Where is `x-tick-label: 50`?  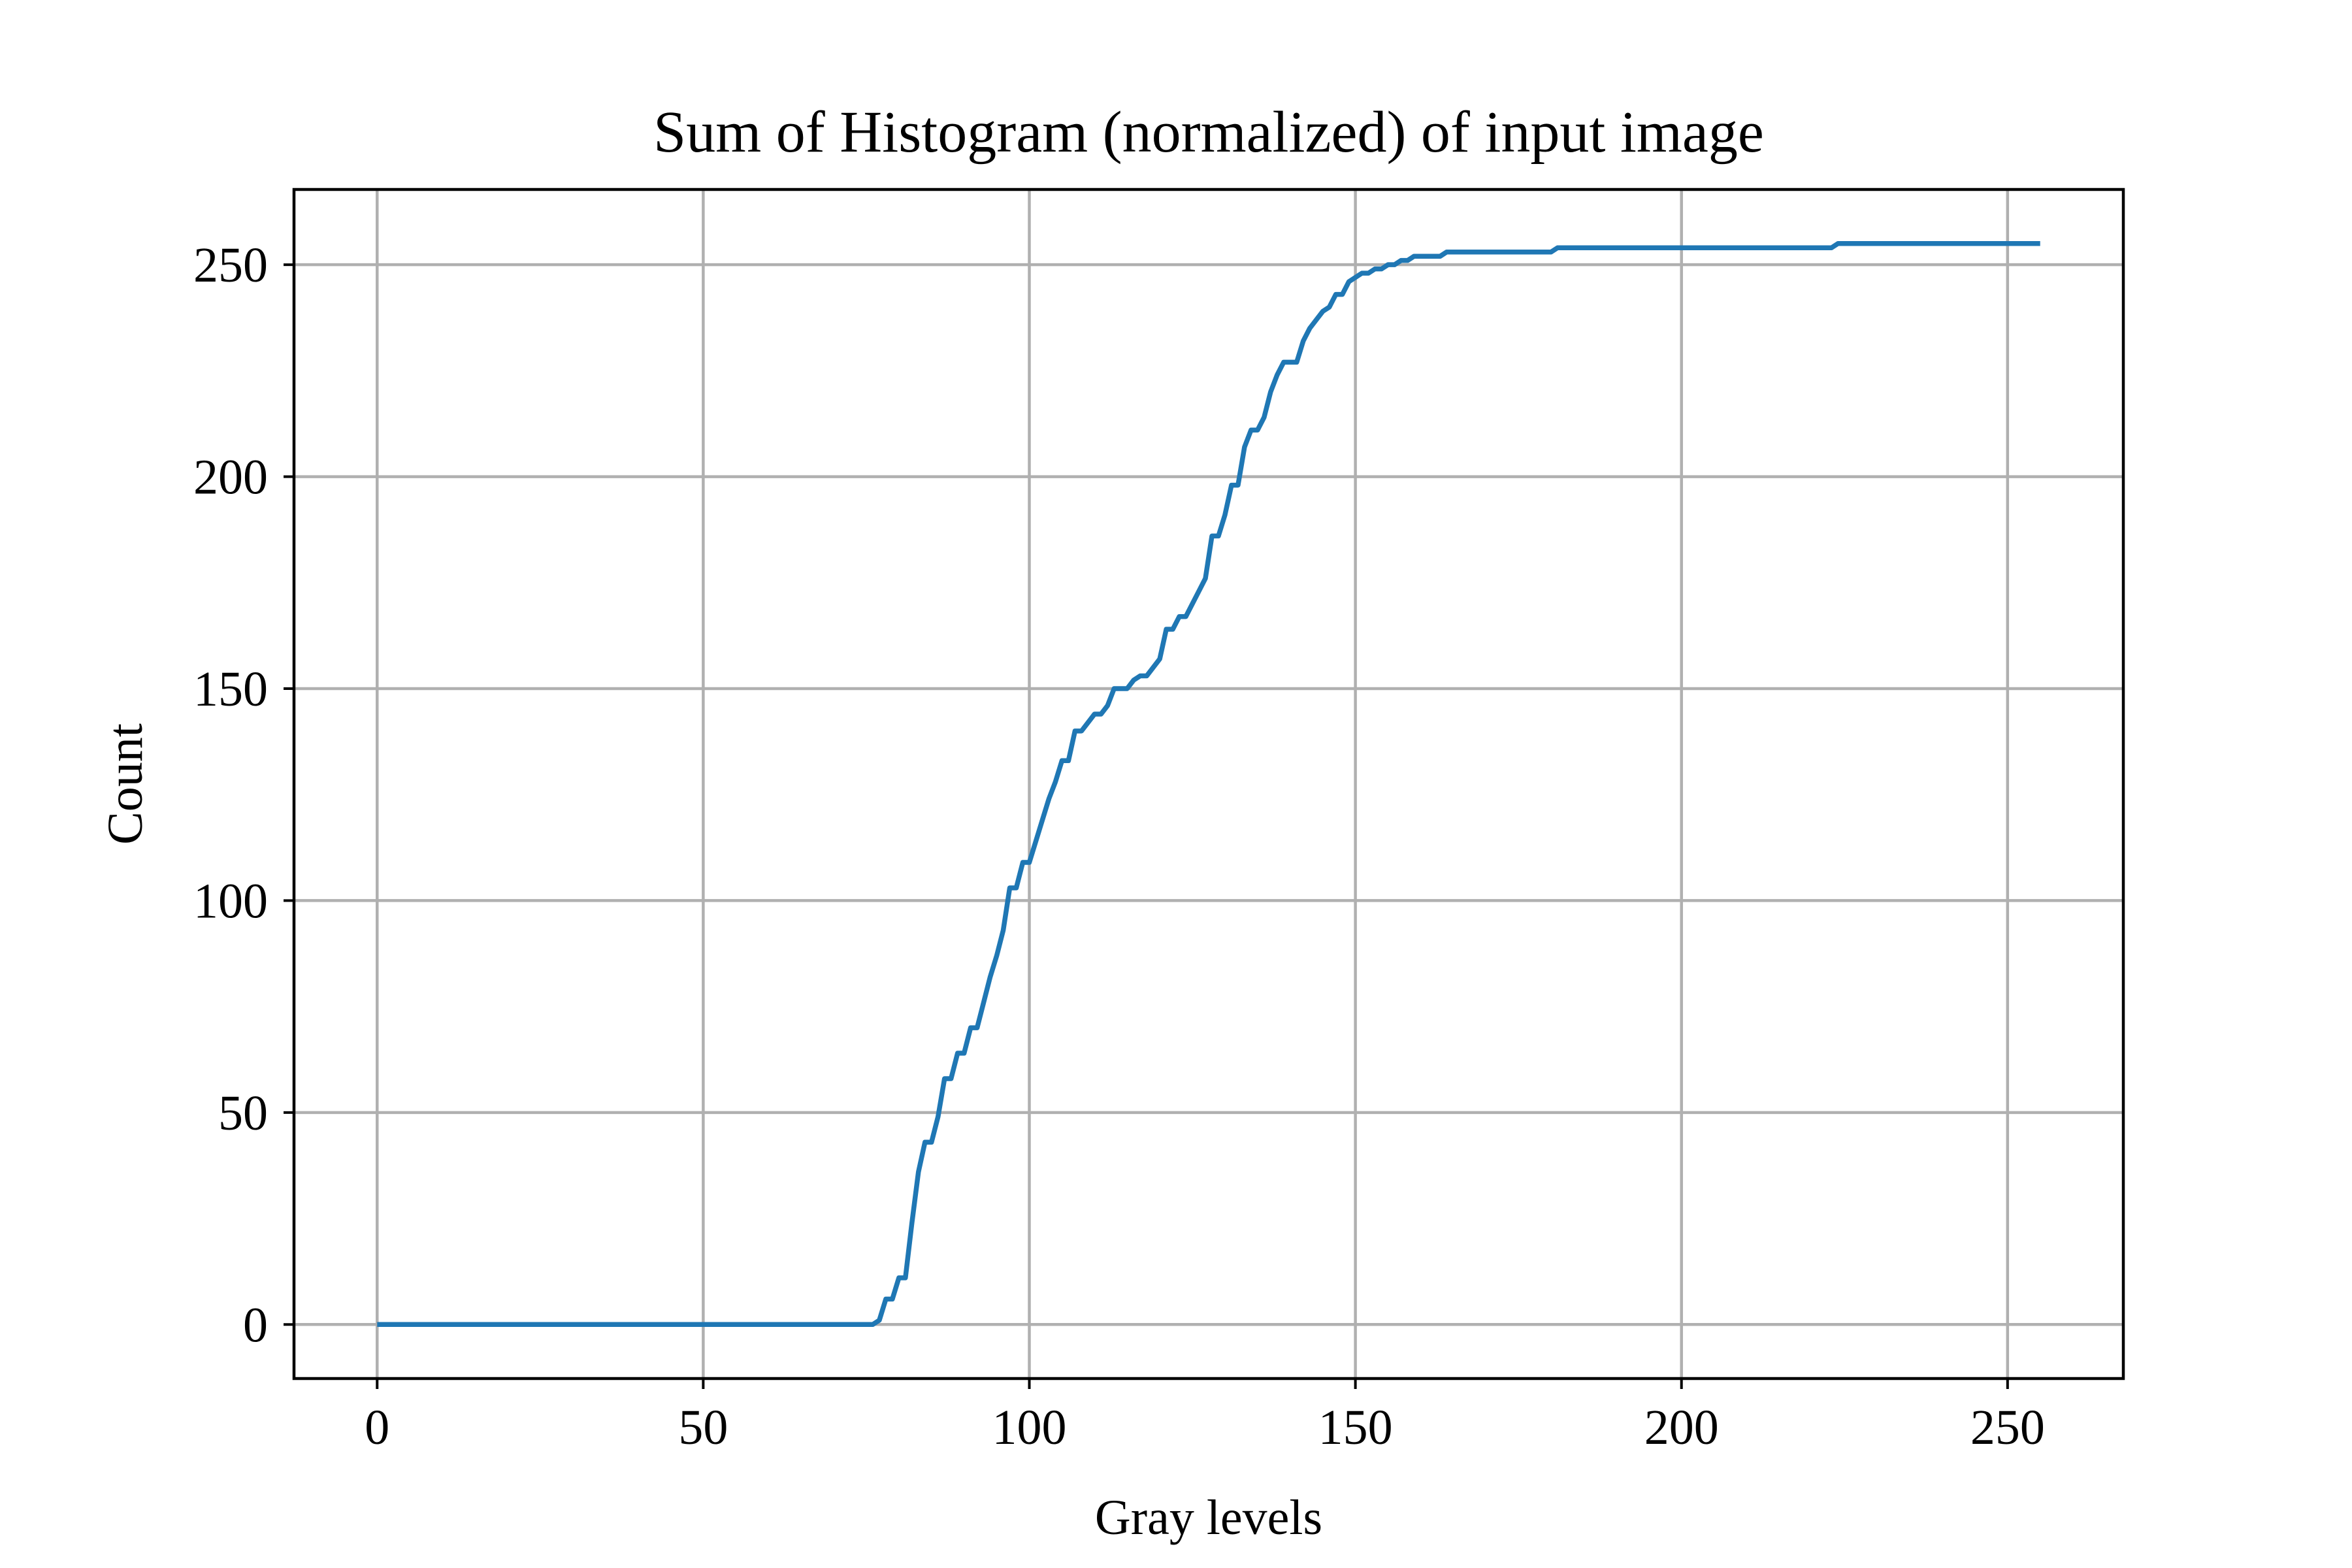
x-tick-label: 50 is located at coordinates (703, 1427).